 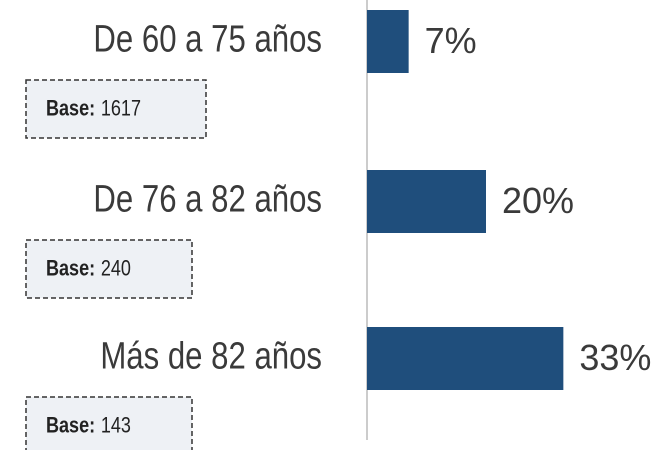 I want to click on category-group: De 76 a 82 años, so click(x=207, y=200).